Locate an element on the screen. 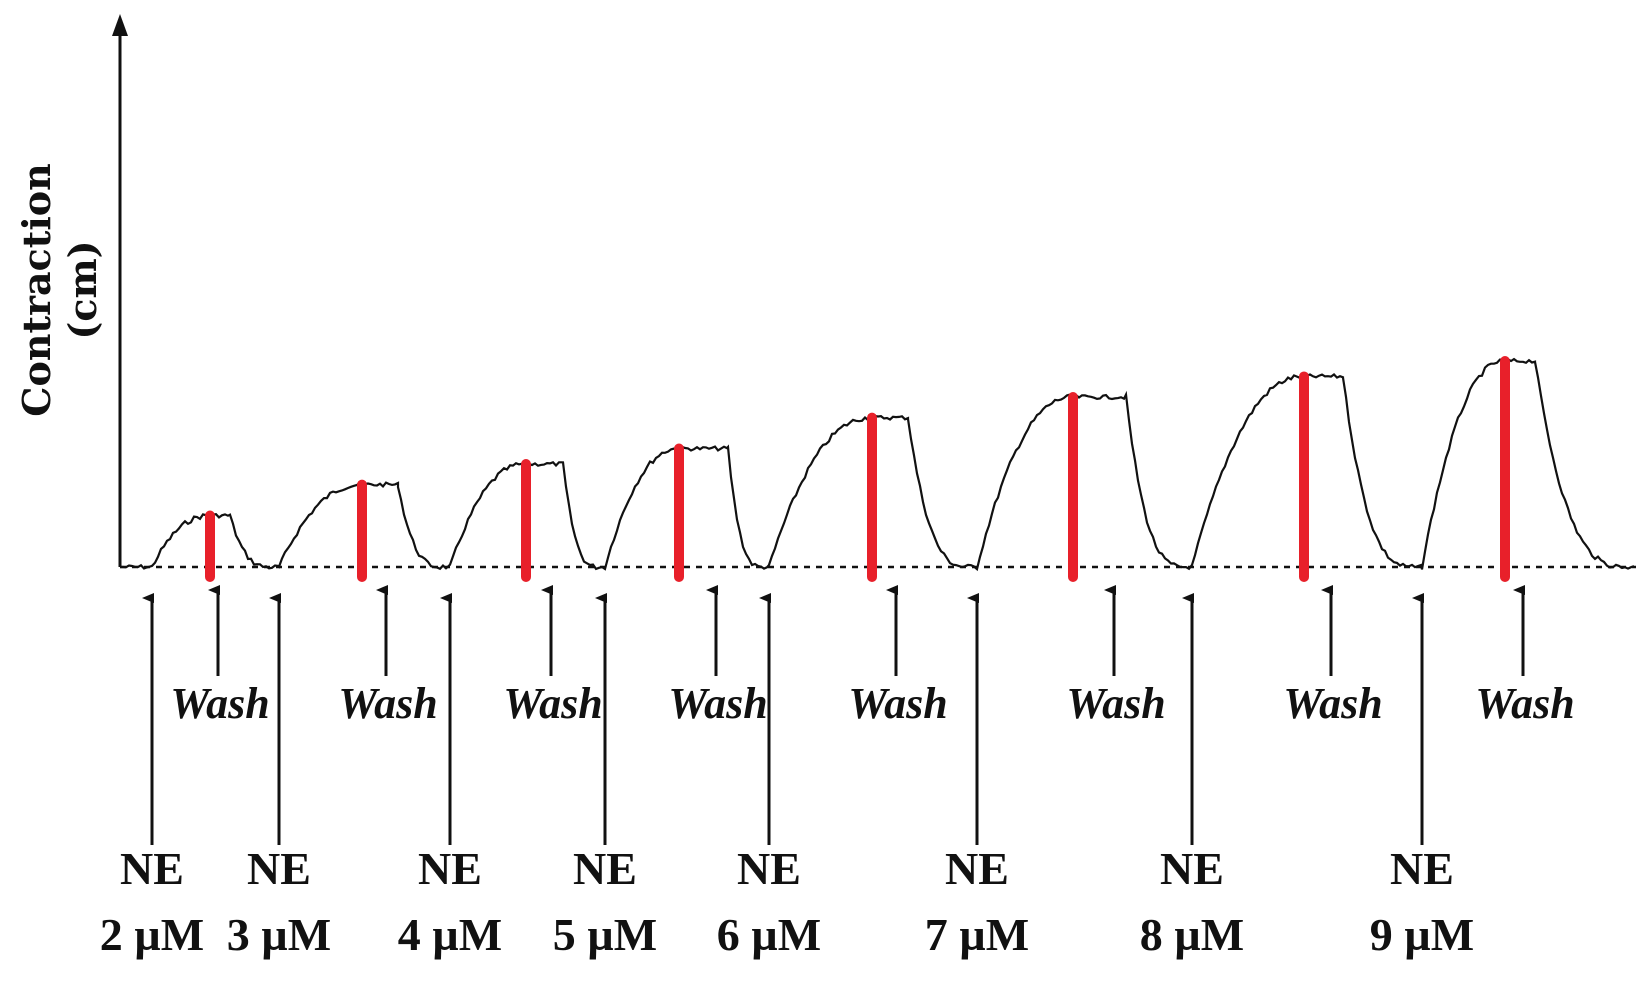 The width and height of the screenshot is (1644, 983). dose-label: 7 µM is located at coordinates (977, 934).